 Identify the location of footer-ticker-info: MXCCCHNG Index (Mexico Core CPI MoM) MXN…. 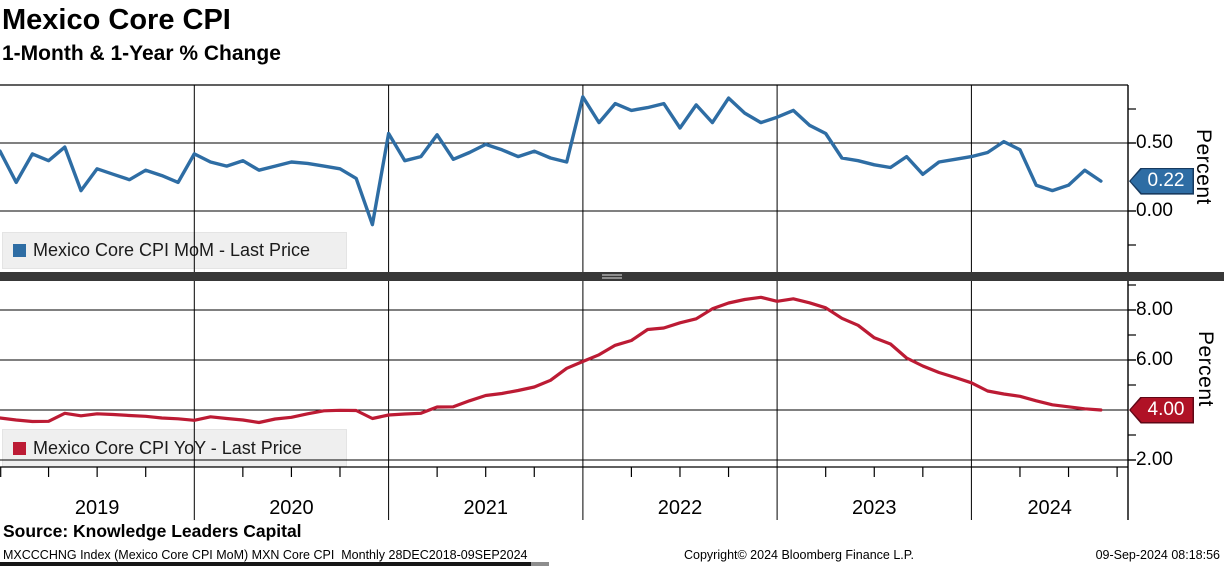
(265, 555).